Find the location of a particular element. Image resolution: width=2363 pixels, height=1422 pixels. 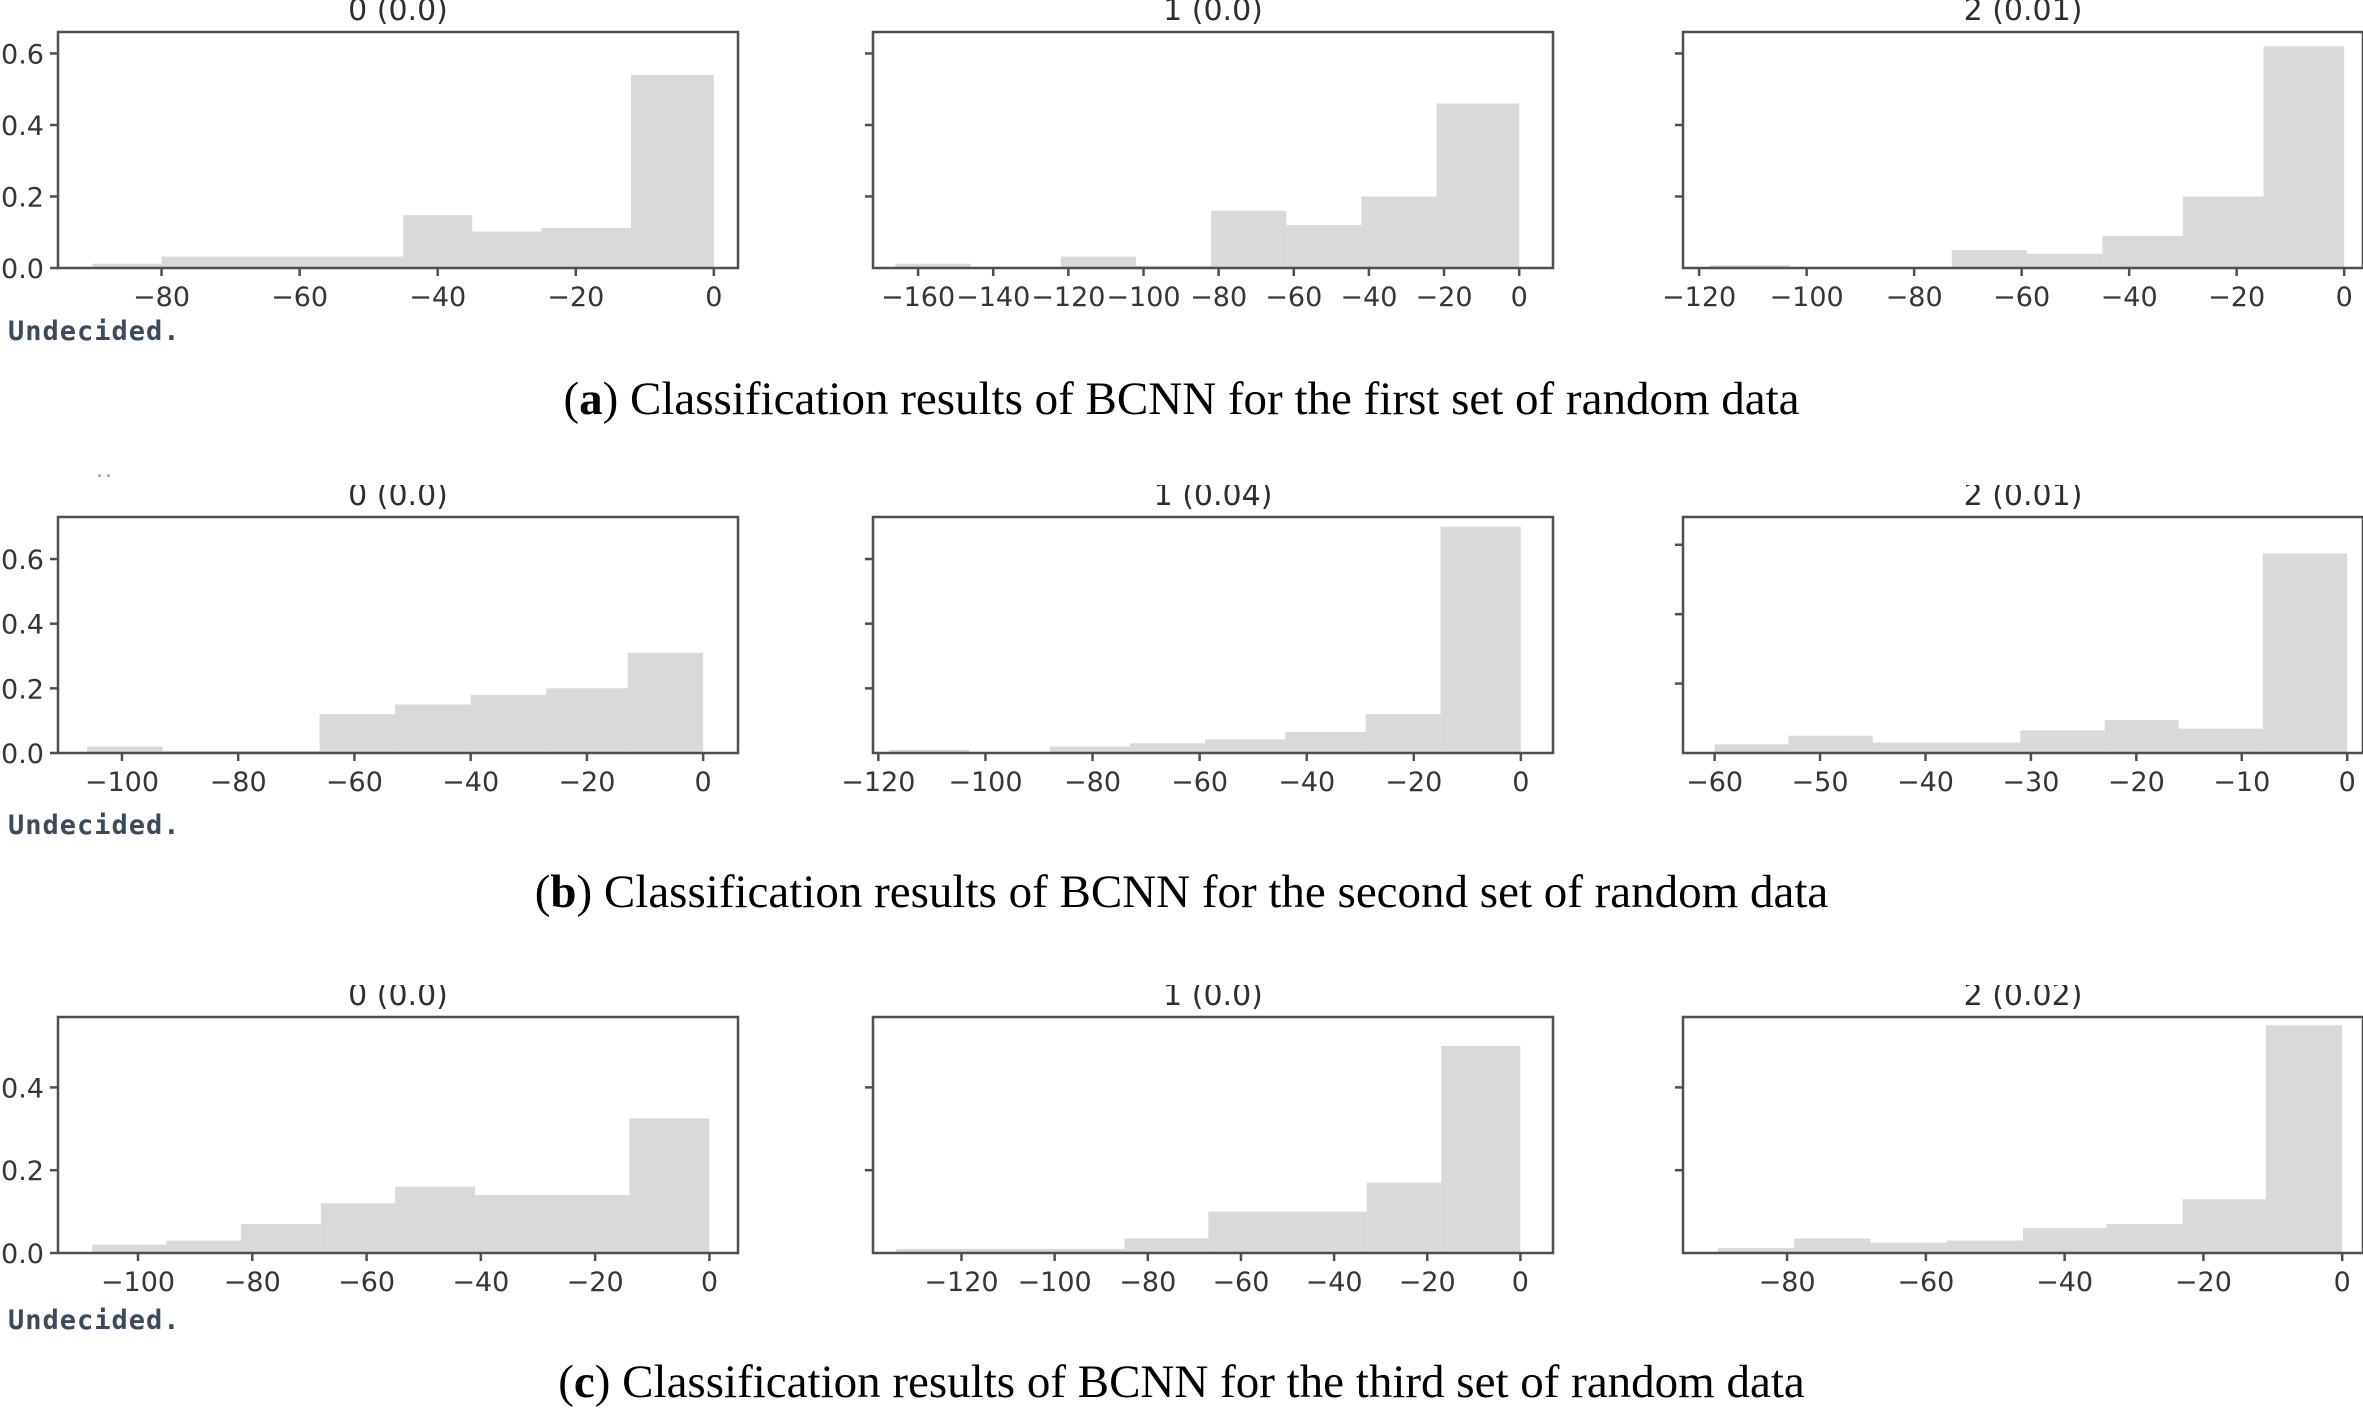

x-tick-label: −160 is located at coordinates (918, 297).